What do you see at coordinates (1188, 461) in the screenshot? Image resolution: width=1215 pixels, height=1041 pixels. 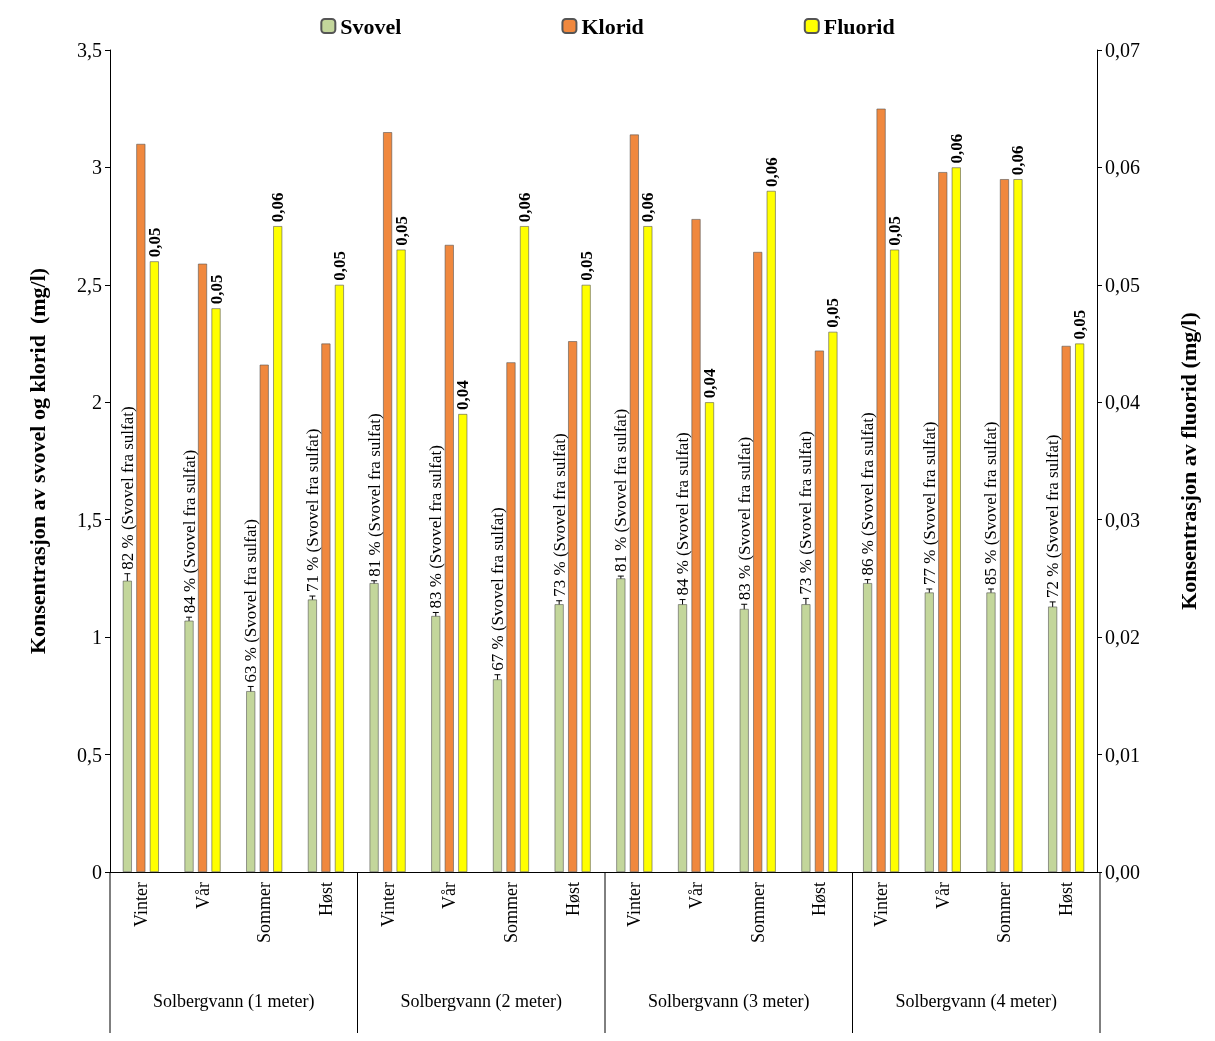 I see `y2-axis-title: Konsentrasjon av fluorid (mg/l)` at bounding box center [1188, 461].